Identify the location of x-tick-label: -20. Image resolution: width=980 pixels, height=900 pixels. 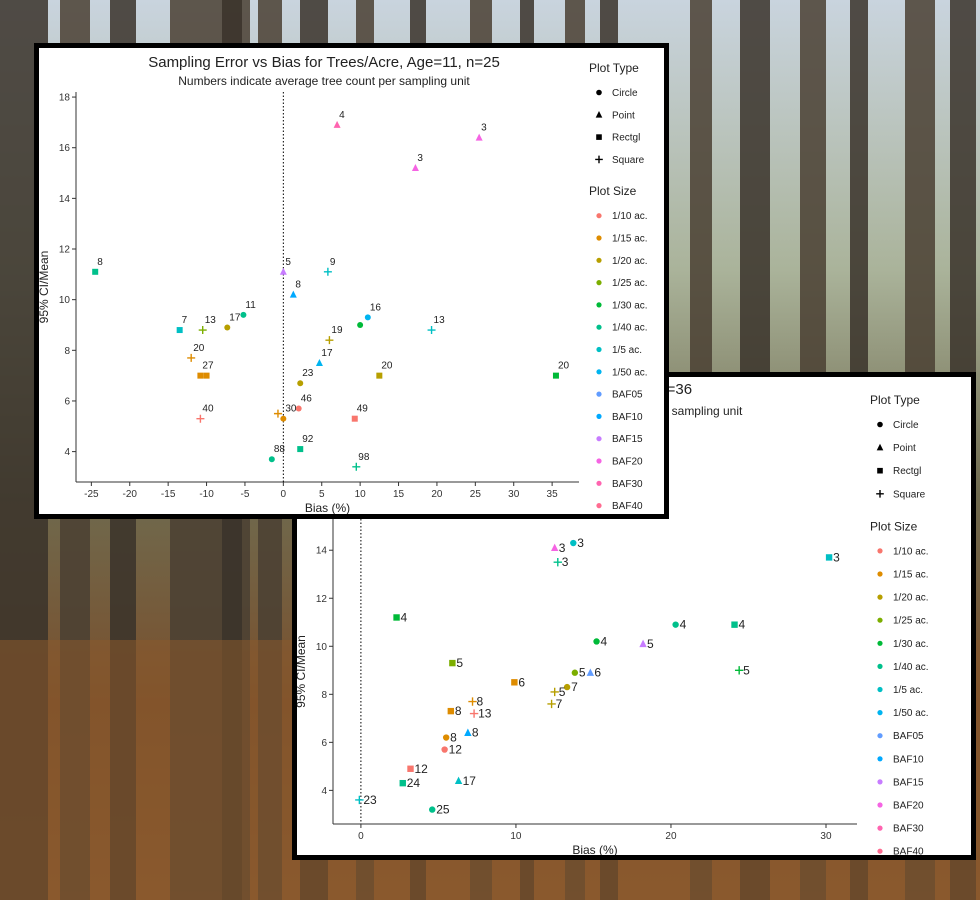
(130, 494).